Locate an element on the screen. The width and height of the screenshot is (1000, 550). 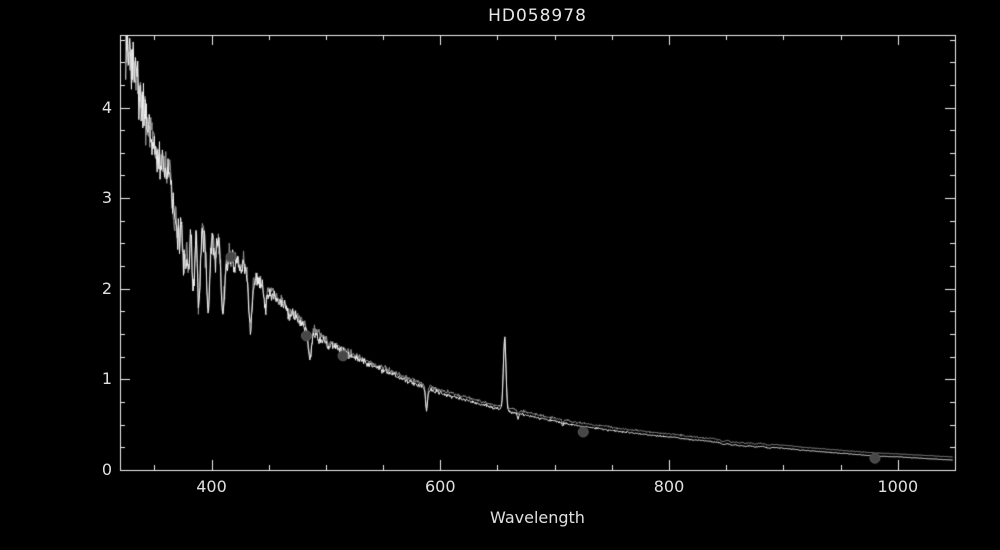
chart-title: HD058978 is located at coordinates (537, 16).